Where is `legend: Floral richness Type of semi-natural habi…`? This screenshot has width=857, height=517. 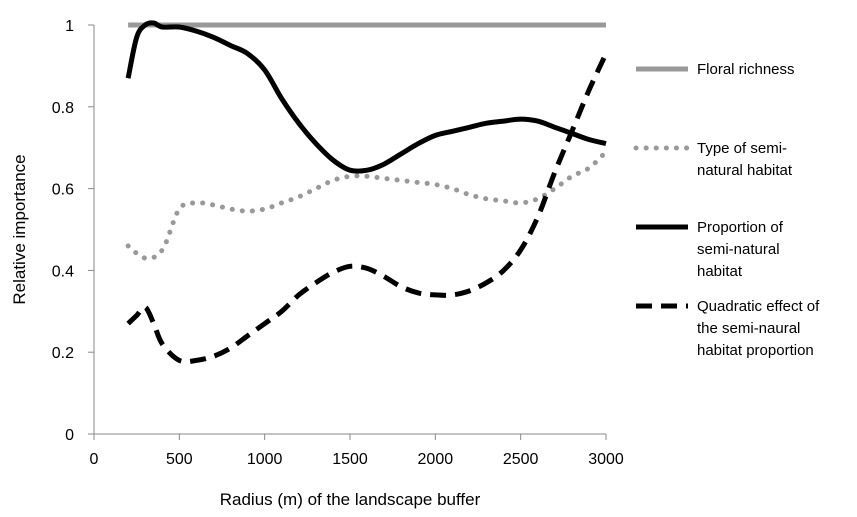
legend: Floral richness Type of semi-natural habi… is located at coordinates (726, 210).